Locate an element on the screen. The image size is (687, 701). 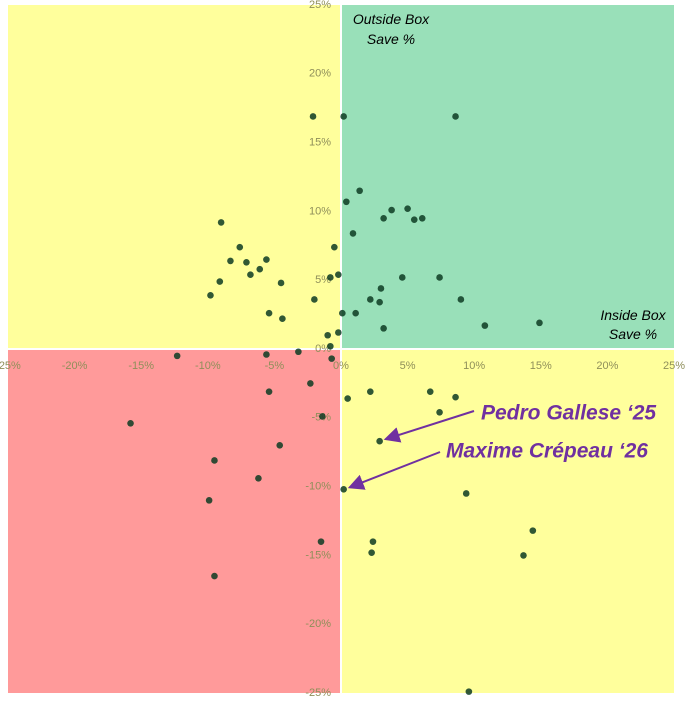
x-axis-label-line: Inside Box is located at coordinates (633, 315).